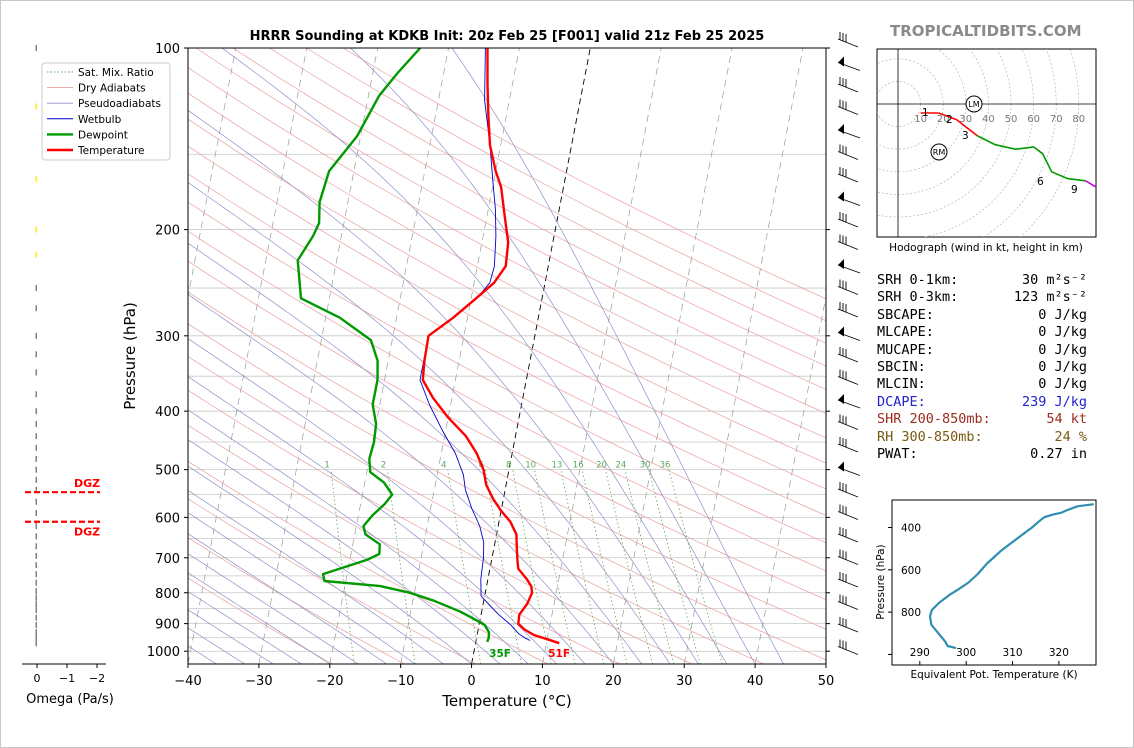 This screenshot has height=748, width=1134. What do you see at coordinates (167, 518) in the screenshot?
I see `y-tick-label: 600` at bounding box center [167, 518].